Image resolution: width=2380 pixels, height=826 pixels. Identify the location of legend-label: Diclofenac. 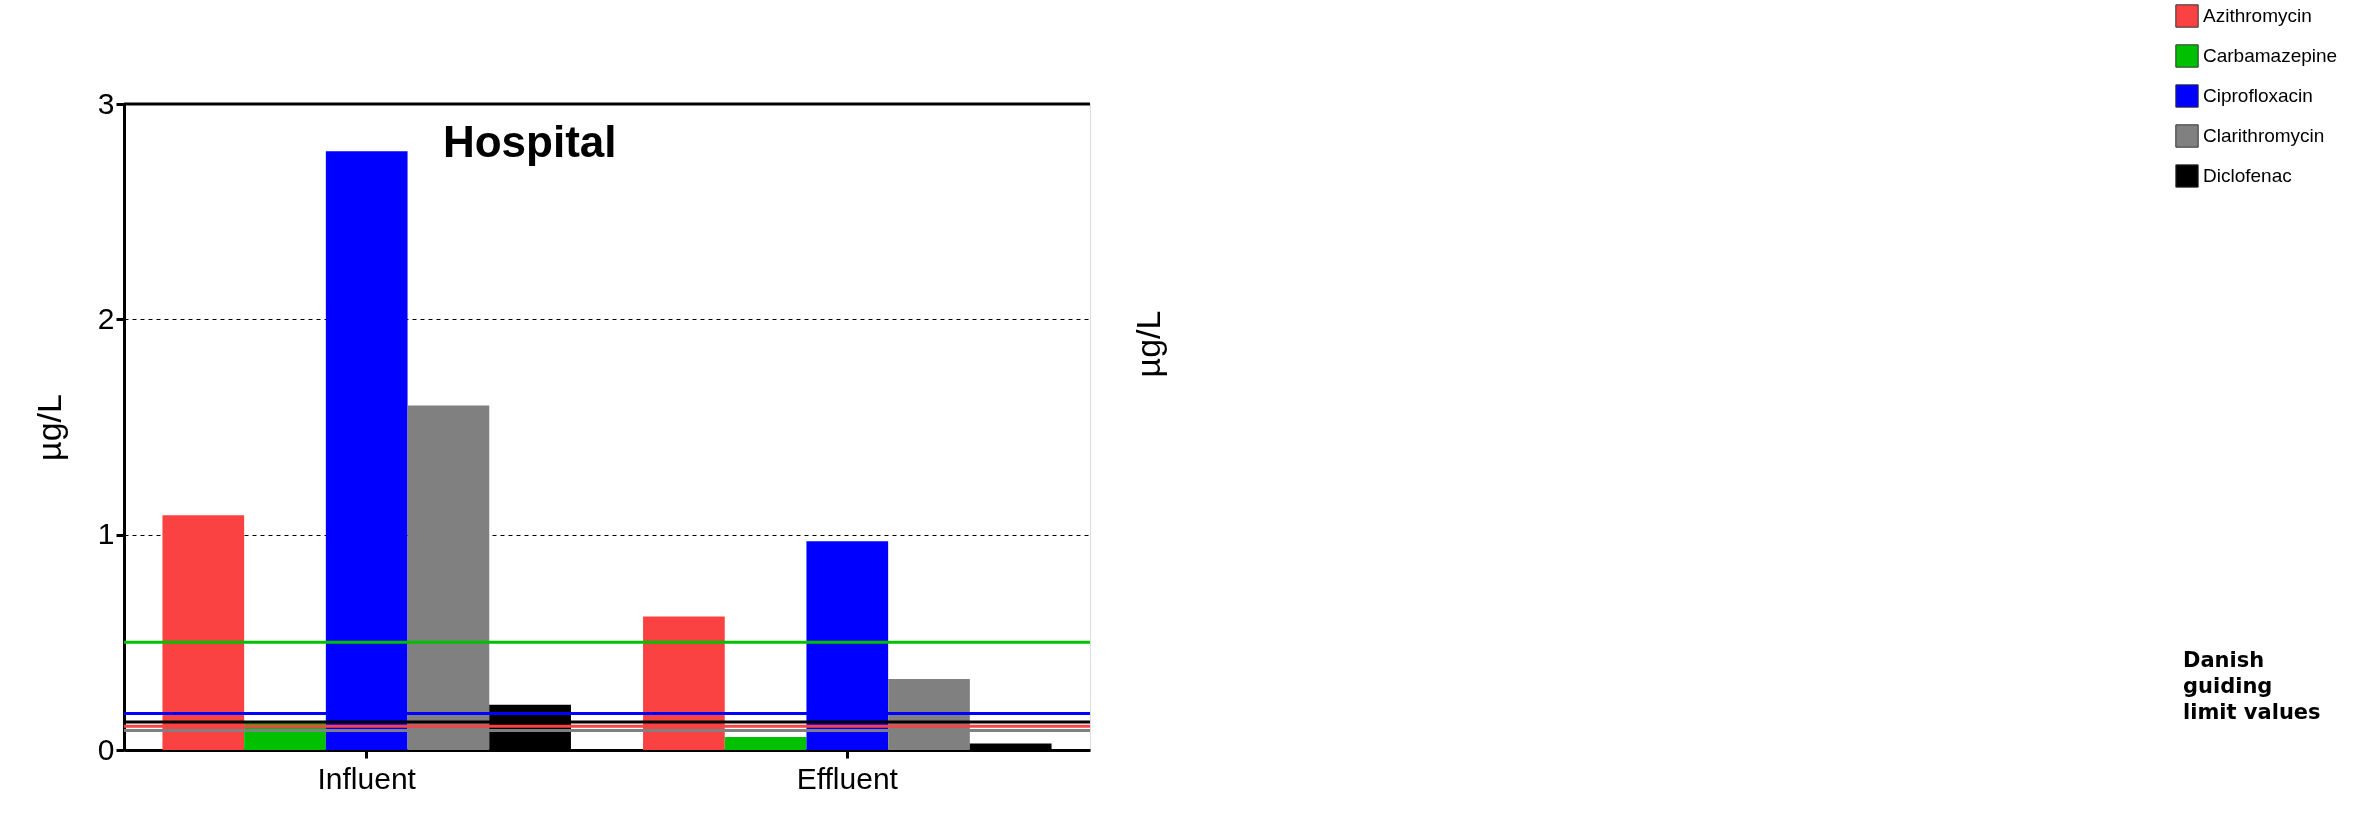
(2247, 175).